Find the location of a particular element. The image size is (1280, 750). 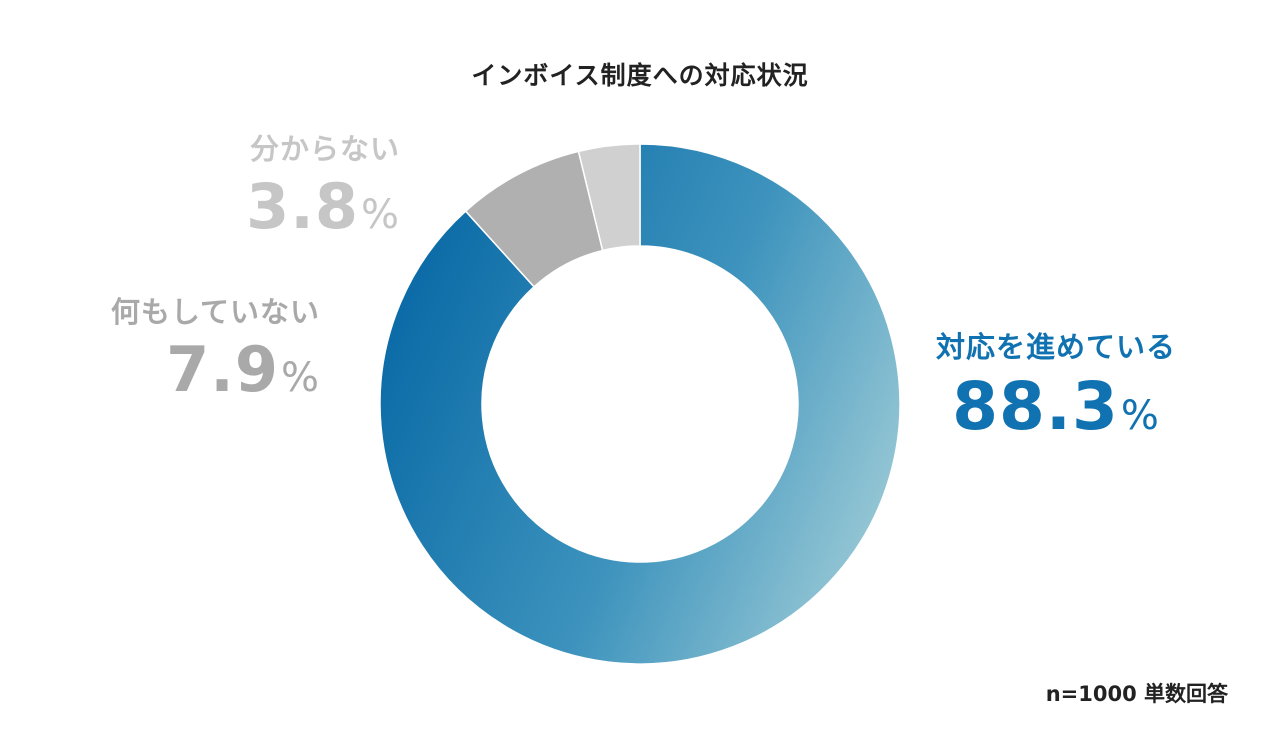

chart-title: インボイス制度への対応状況 is located at coordinates (640, 75).